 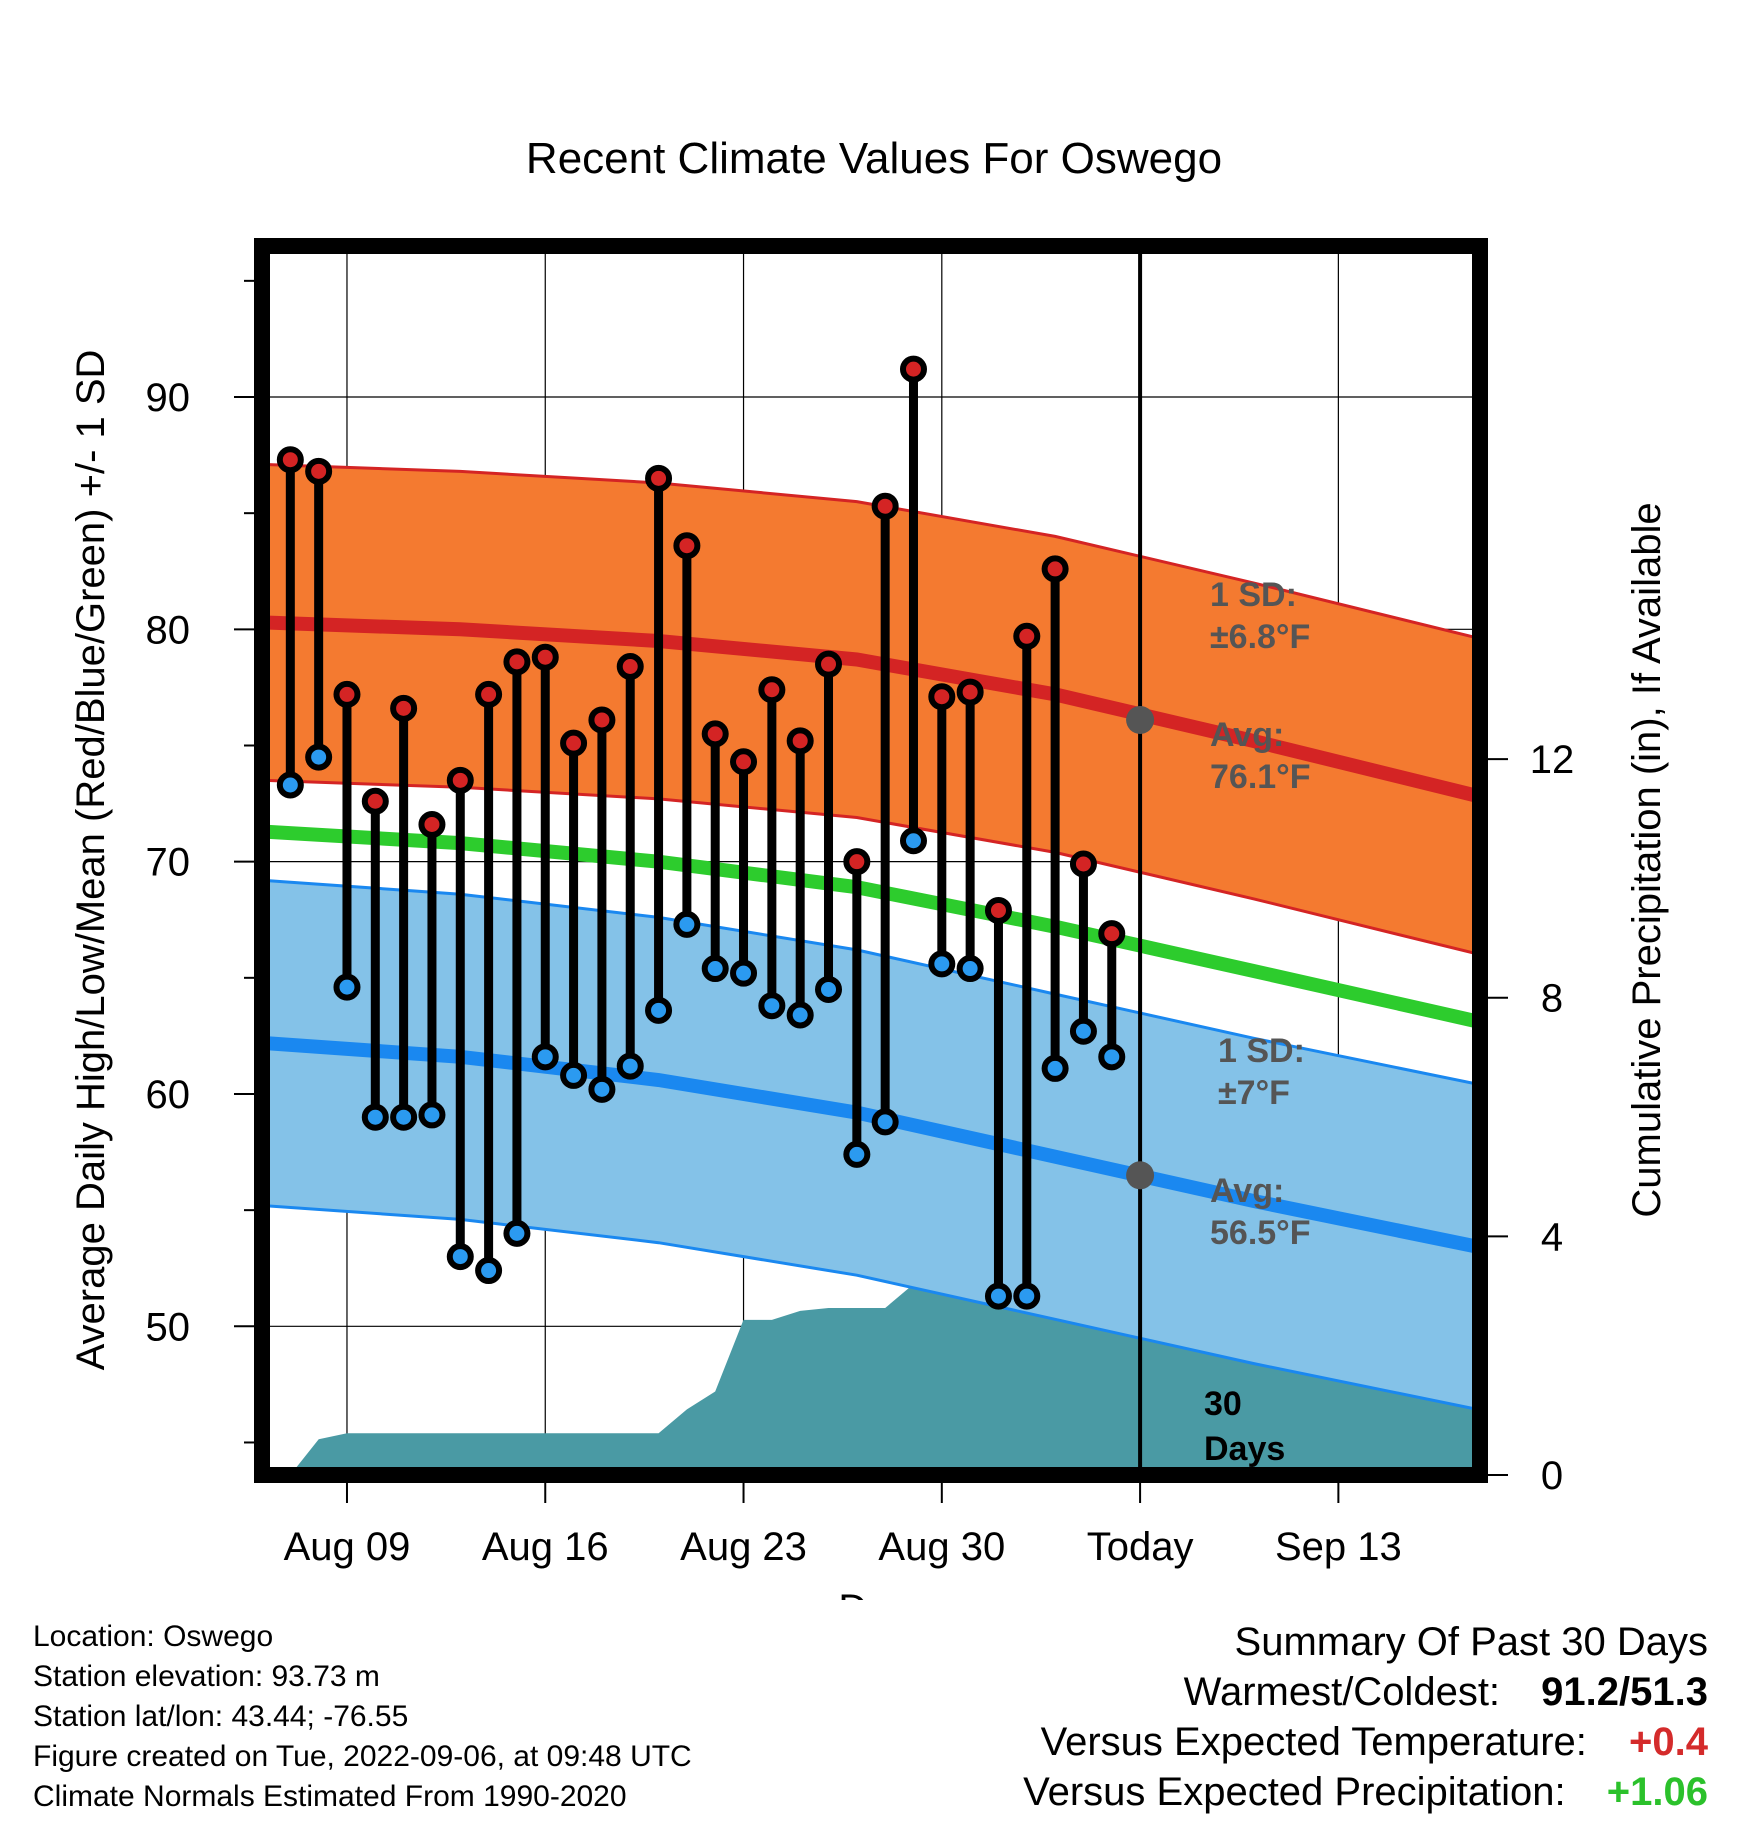 What do you see at coordinates (1294, 1792) in the screenshot?
I see `prcp-label: Versus Expected Precipitation:` at bounding box center [1294, 1792].